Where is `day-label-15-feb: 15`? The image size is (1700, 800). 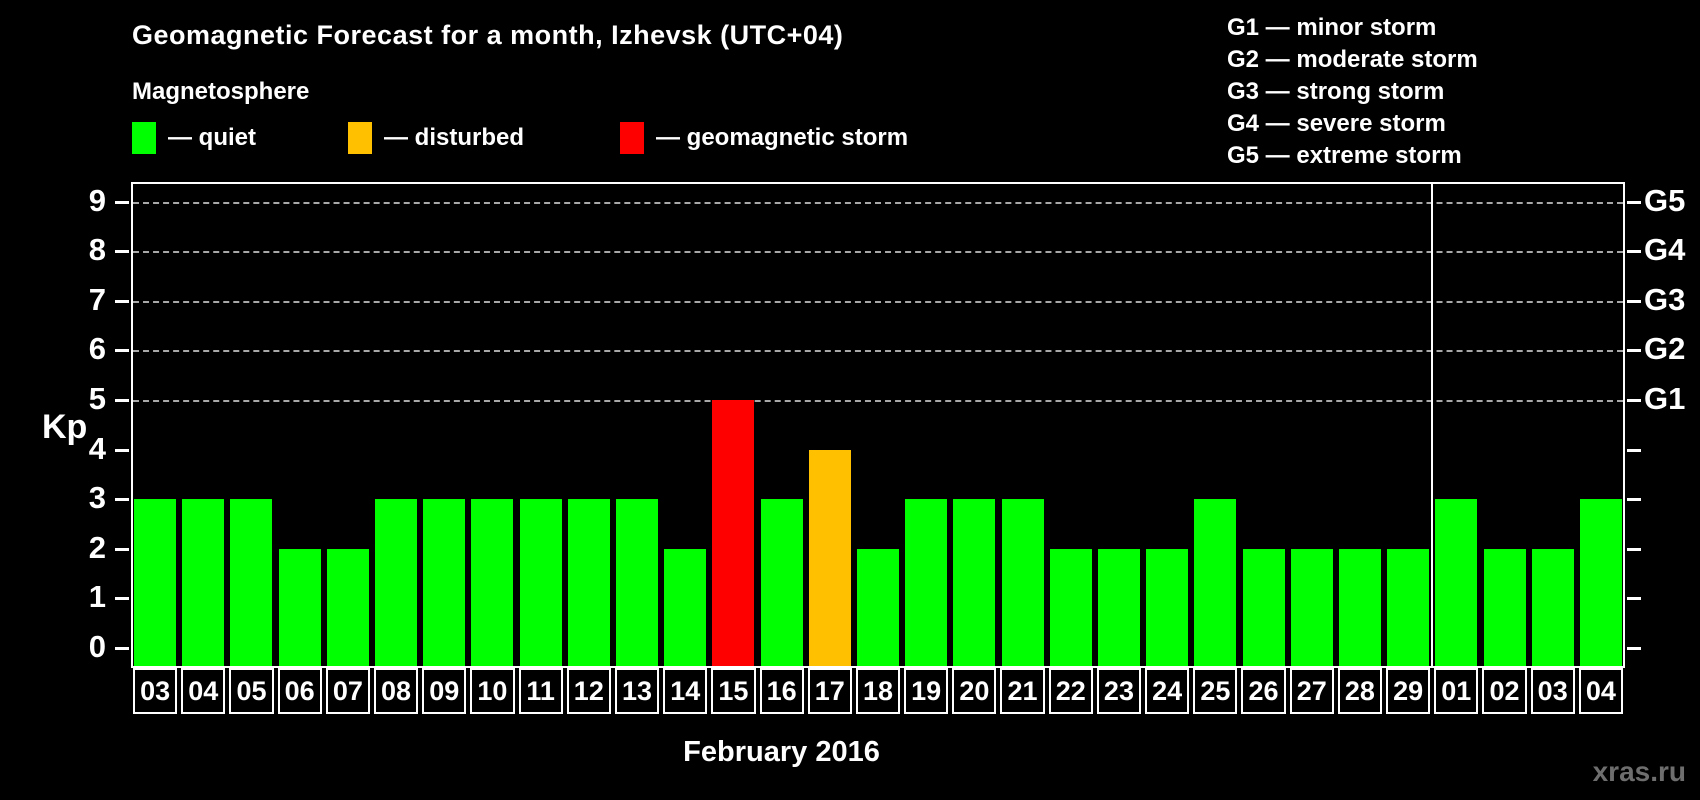 day-label-15-feb: 15 is located at coordinates (733, 691).